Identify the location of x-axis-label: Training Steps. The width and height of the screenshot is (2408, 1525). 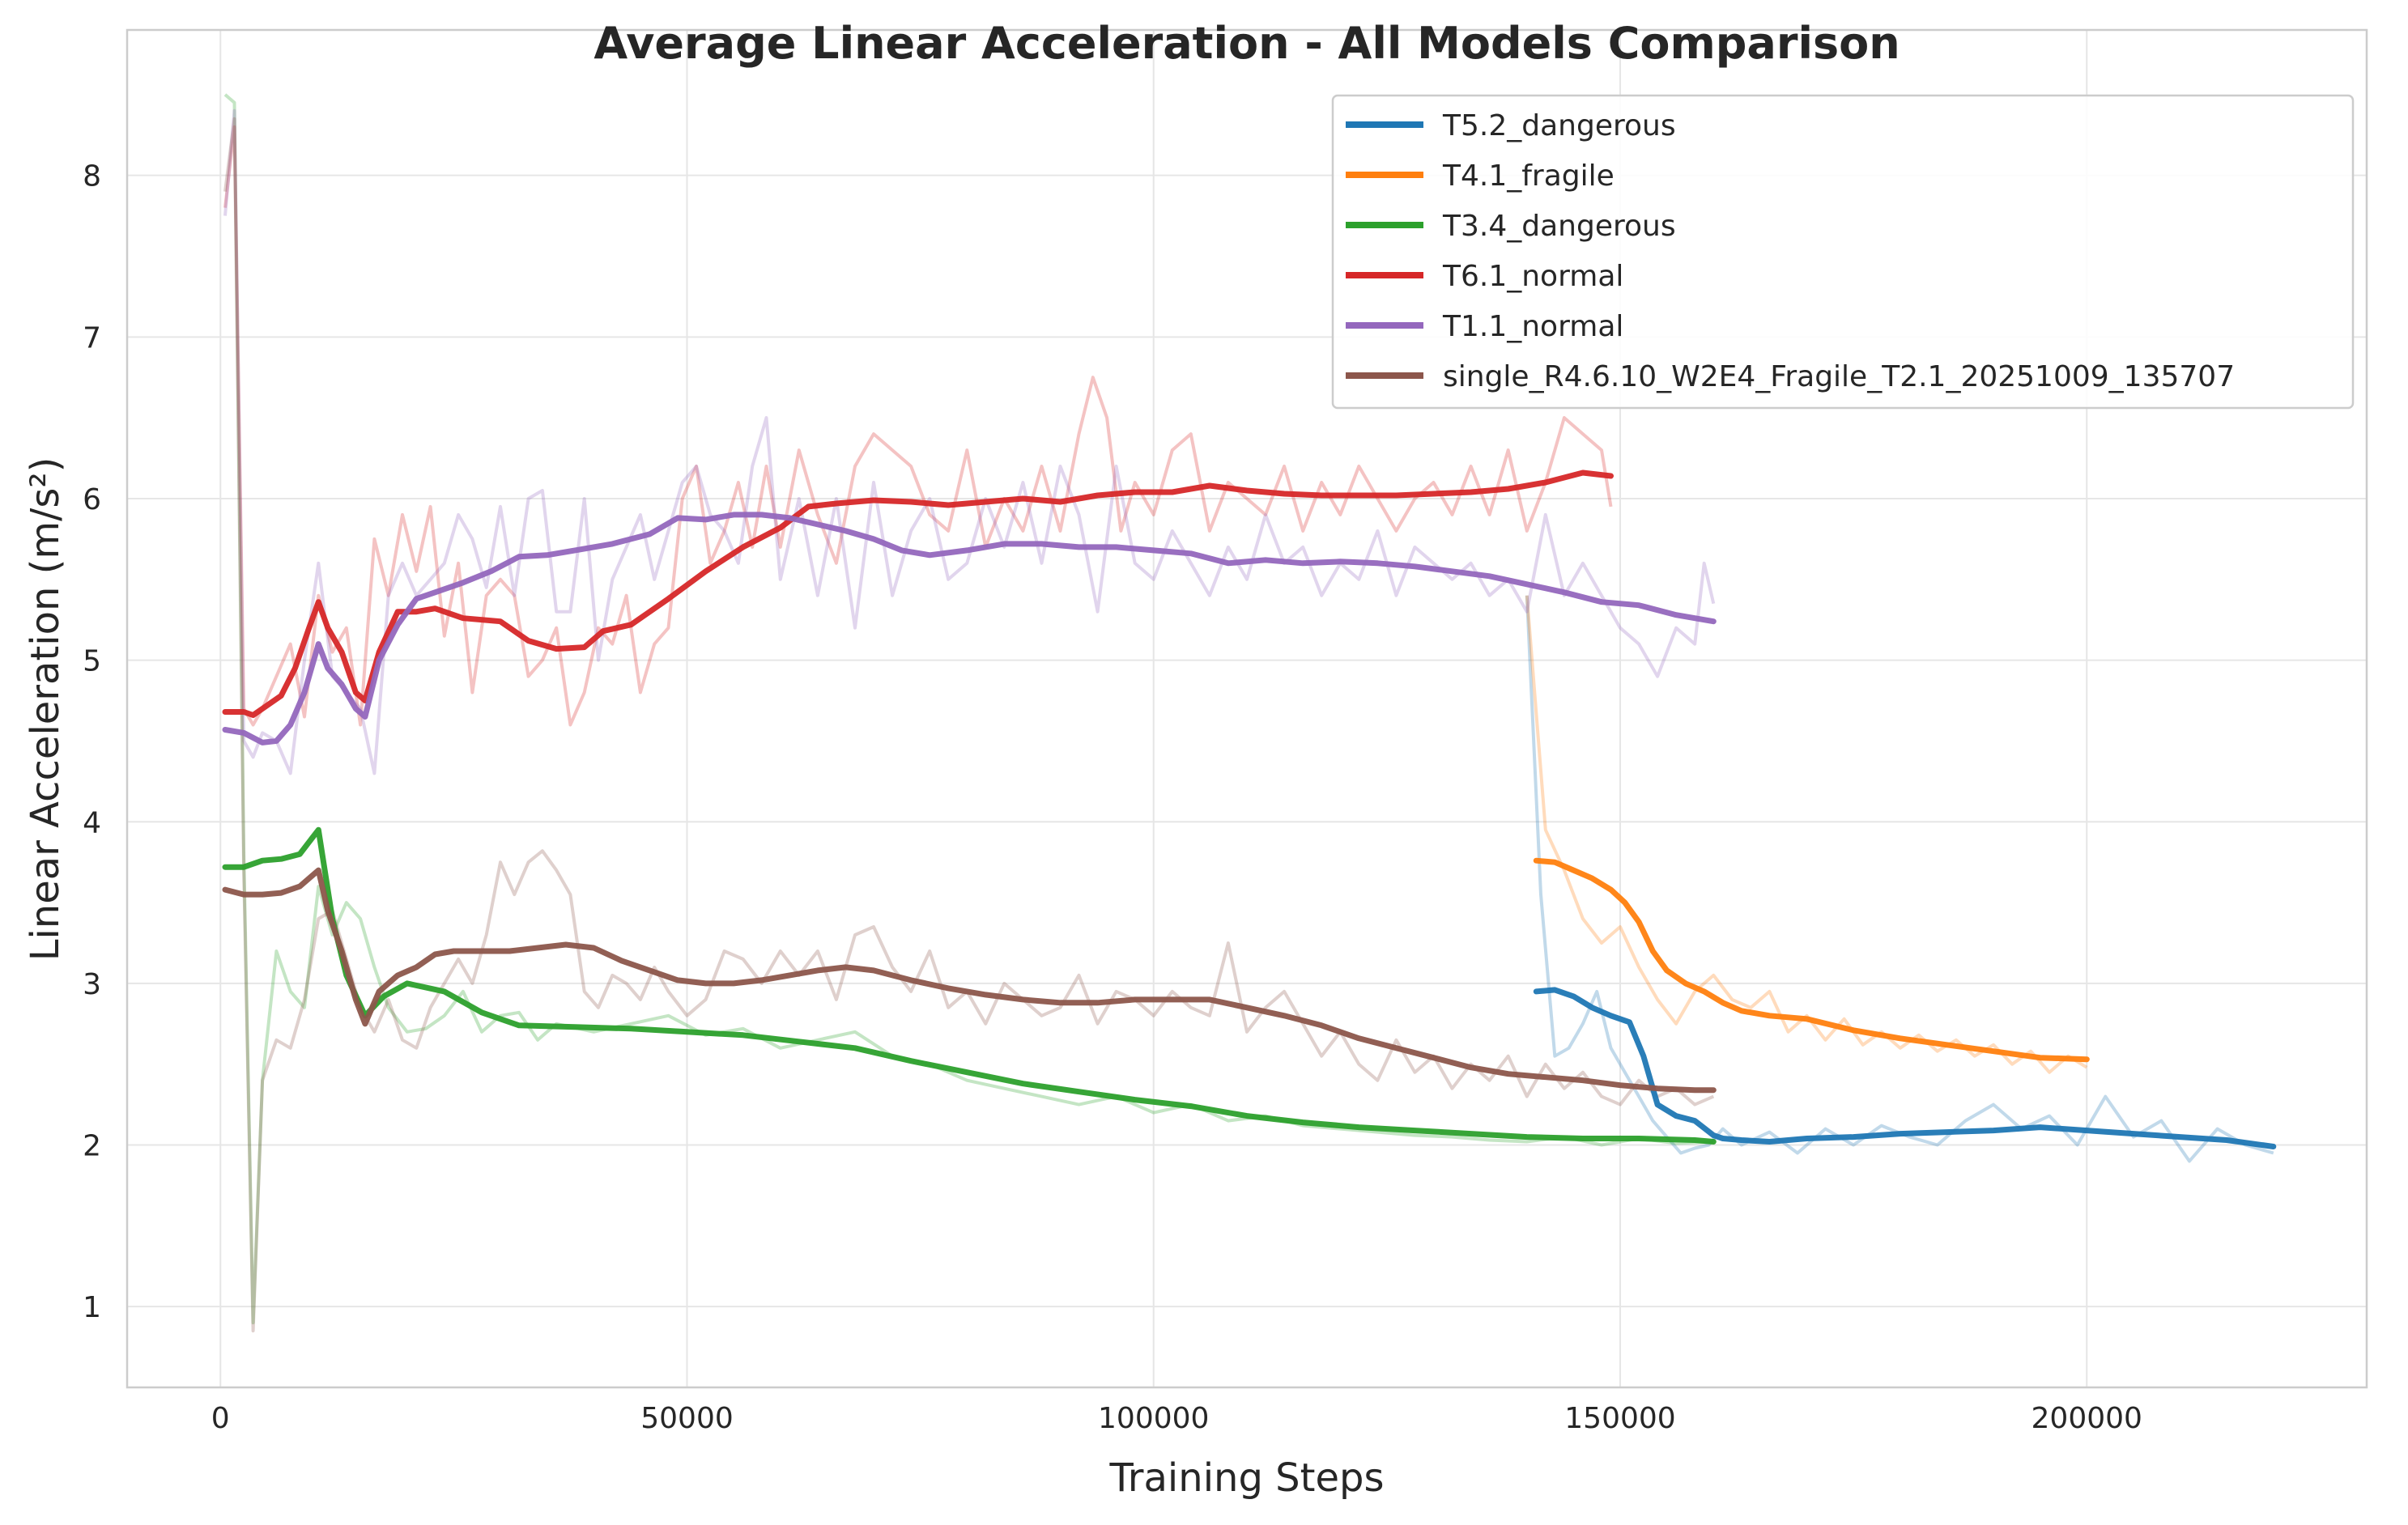
(1247, 1478).